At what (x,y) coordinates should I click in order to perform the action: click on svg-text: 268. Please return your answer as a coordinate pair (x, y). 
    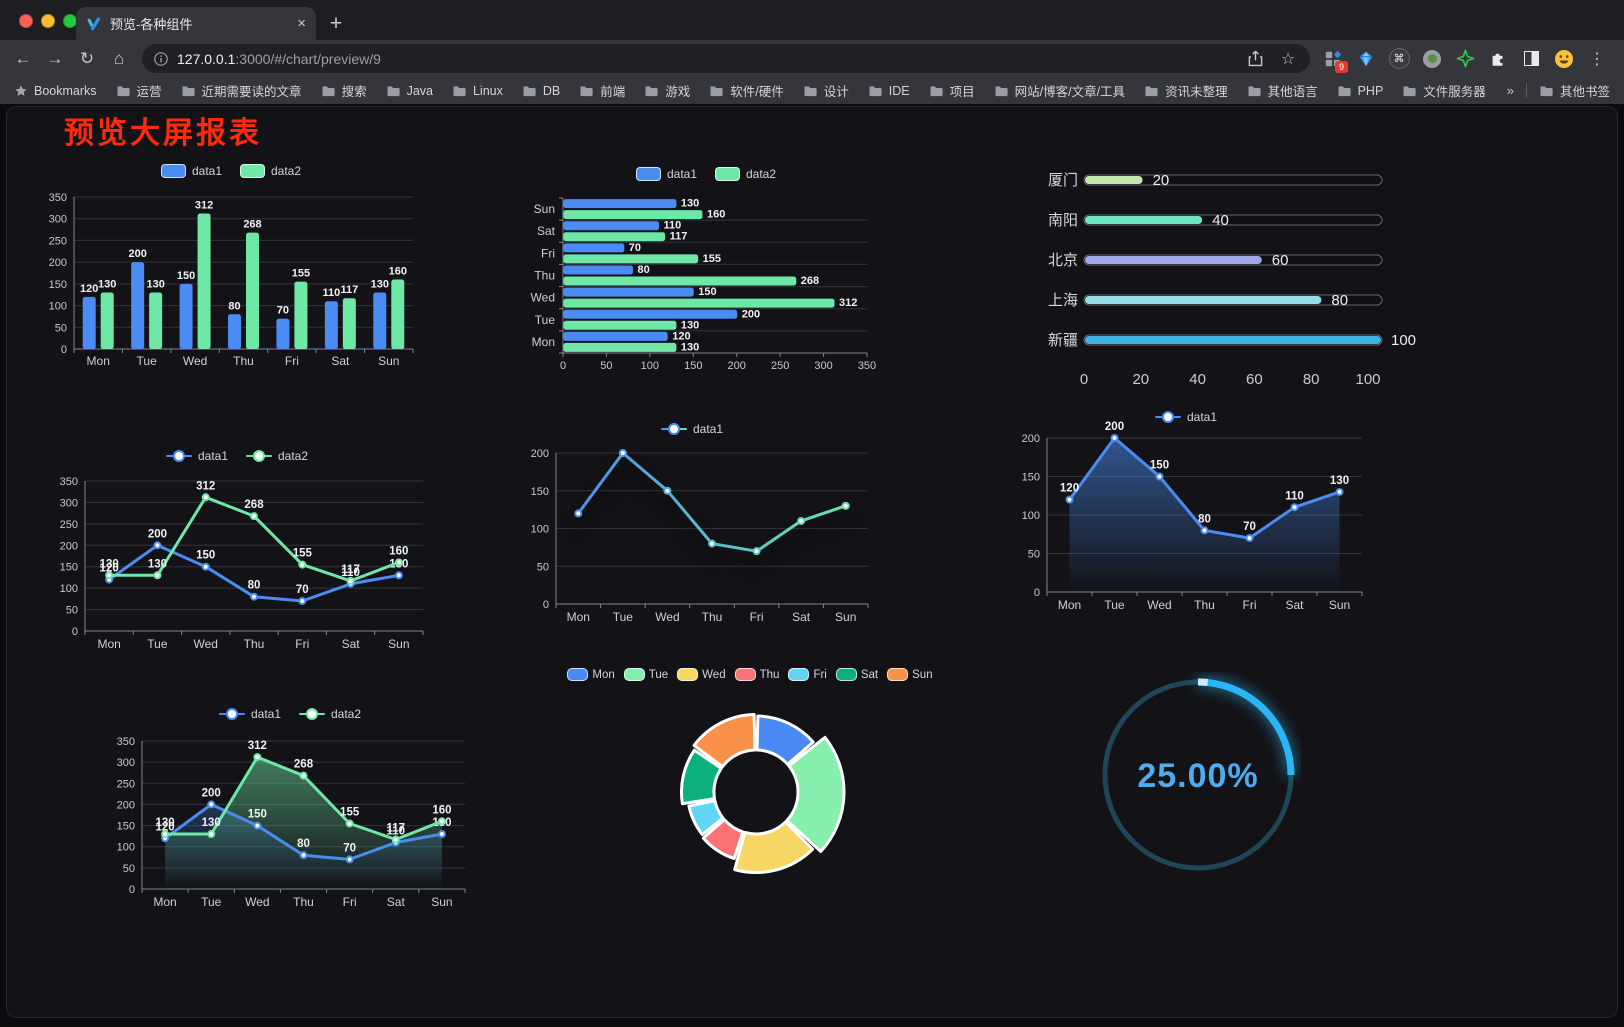
    Looking at the image, I should click on (252, 225).